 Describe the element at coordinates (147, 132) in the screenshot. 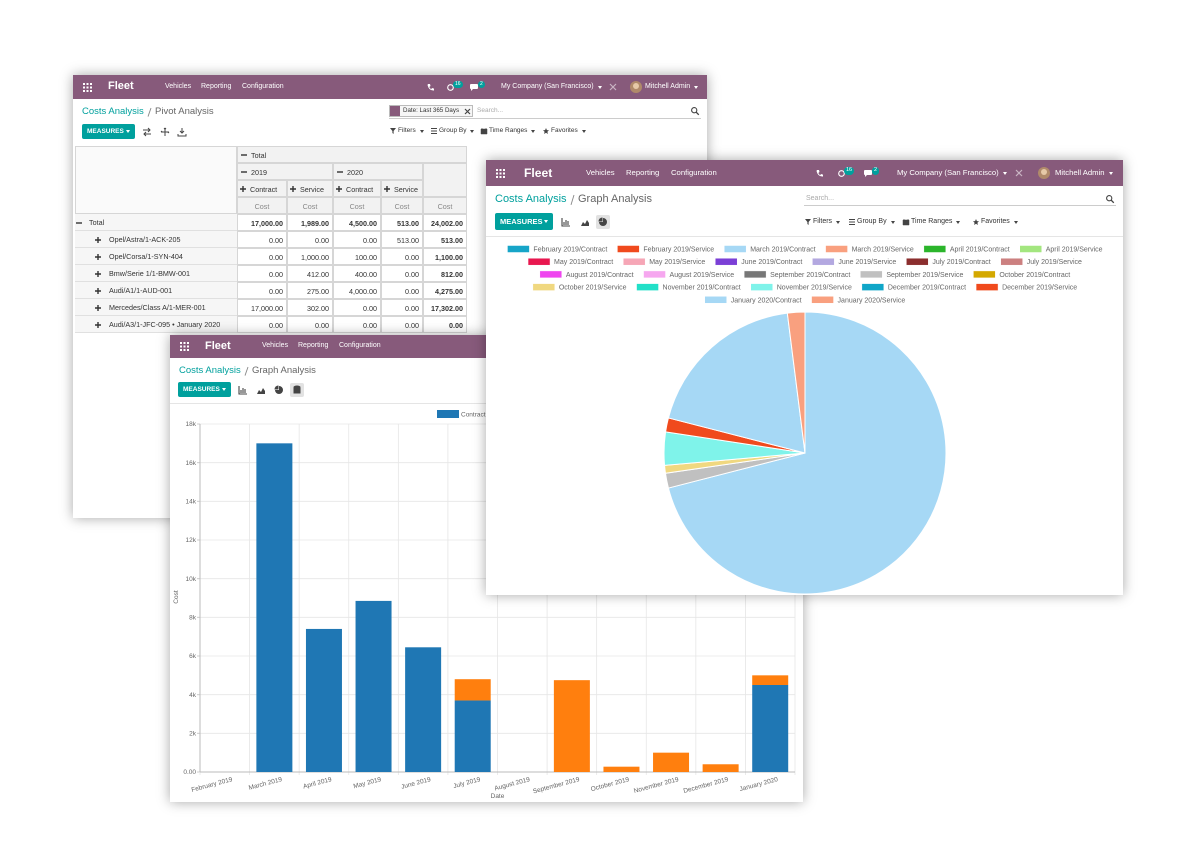

I see `flip-axis` at that location.